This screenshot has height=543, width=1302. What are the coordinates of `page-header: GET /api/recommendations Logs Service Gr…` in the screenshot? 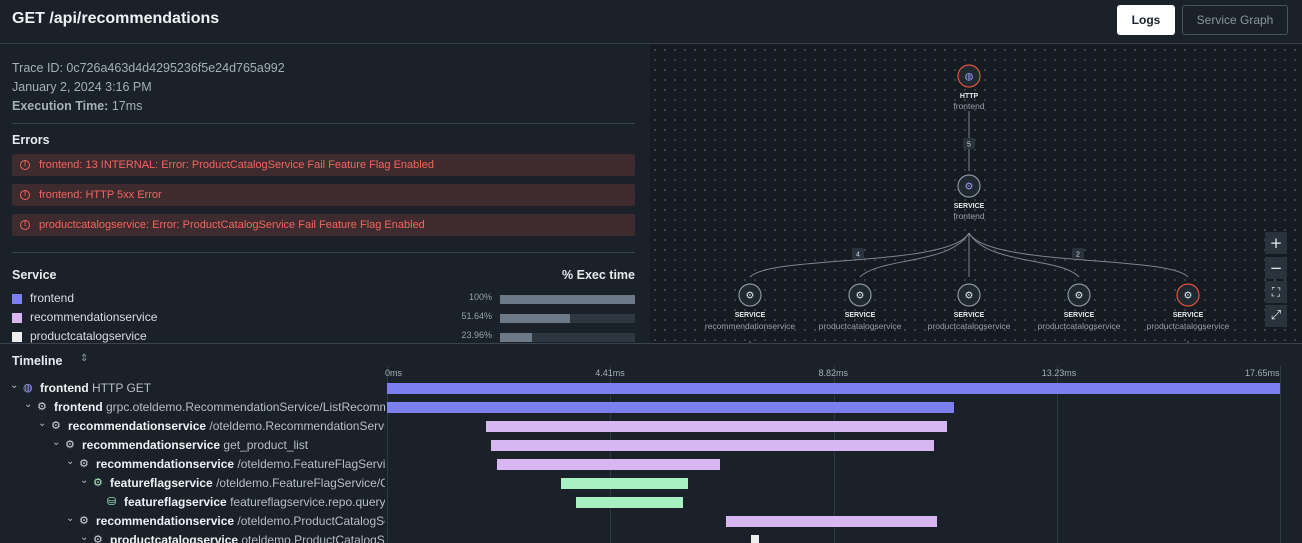 It's located at (651, 22).